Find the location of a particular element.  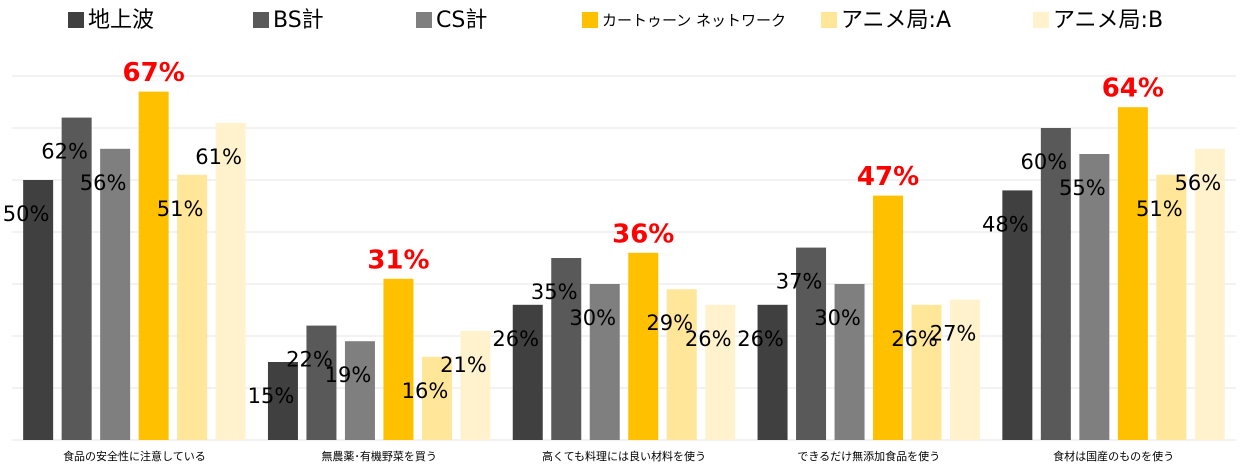

x-tick-label: 無農薬･有機野菜を買う is located at coordinates (379, 456).